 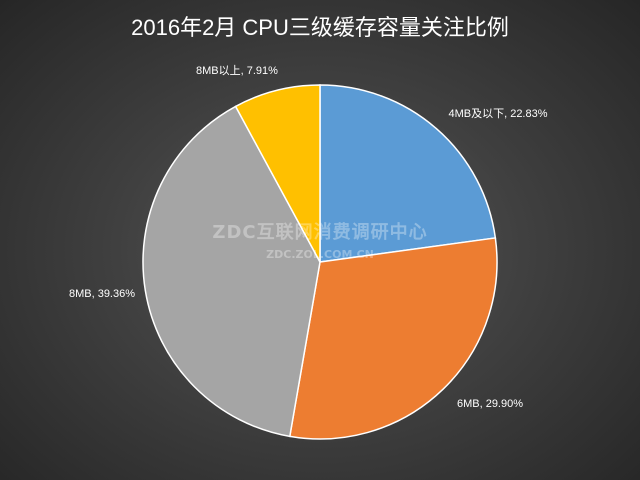 What do you see at coordinates (237, 70) in the screenshot?
I see `slice-data-label: 8MB以上, 7.91%` at bounding box center [237, 70].